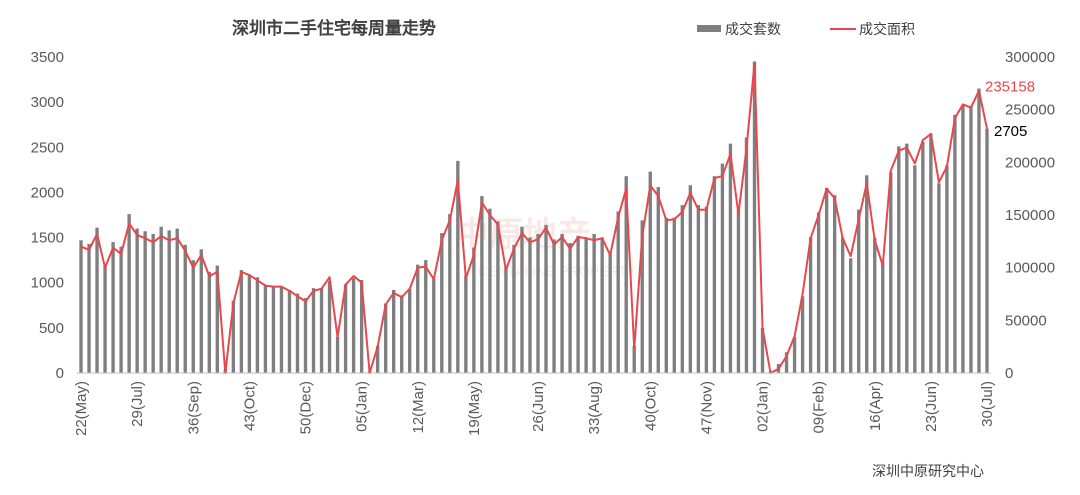  Describe the element at coordinates (1010, 109) in the screenshot. I see `annotations: 235158 2705` at that location.